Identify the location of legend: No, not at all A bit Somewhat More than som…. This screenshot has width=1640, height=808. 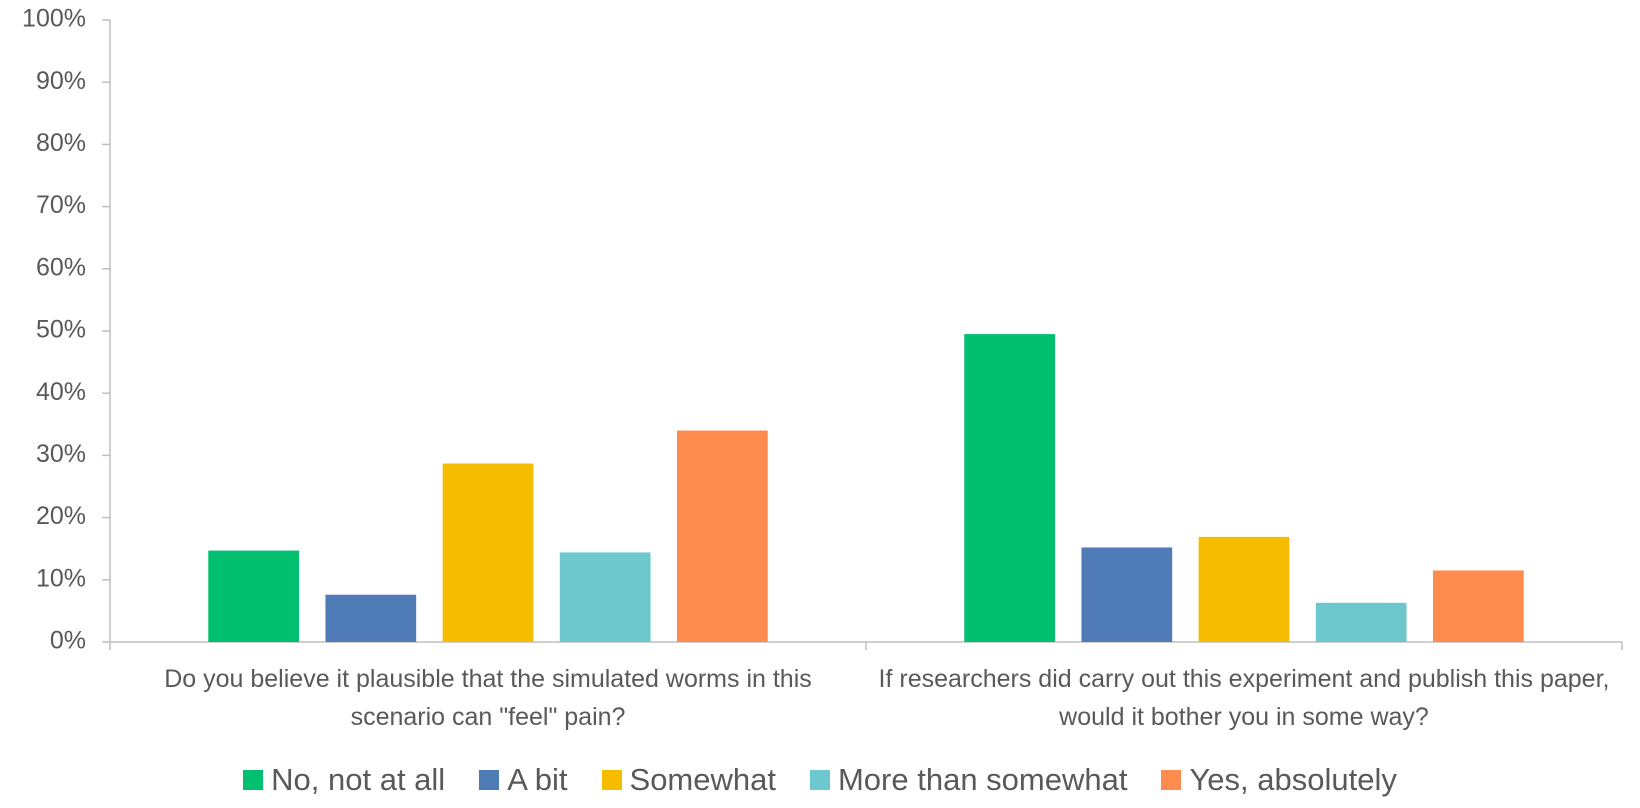
(820, 780).